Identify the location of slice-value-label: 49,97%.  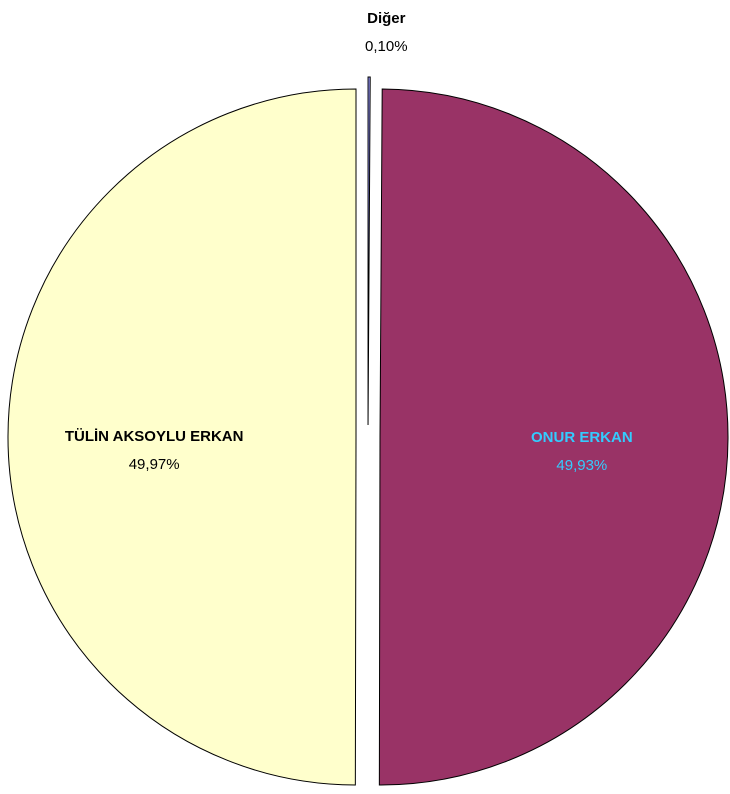
(154, 464).